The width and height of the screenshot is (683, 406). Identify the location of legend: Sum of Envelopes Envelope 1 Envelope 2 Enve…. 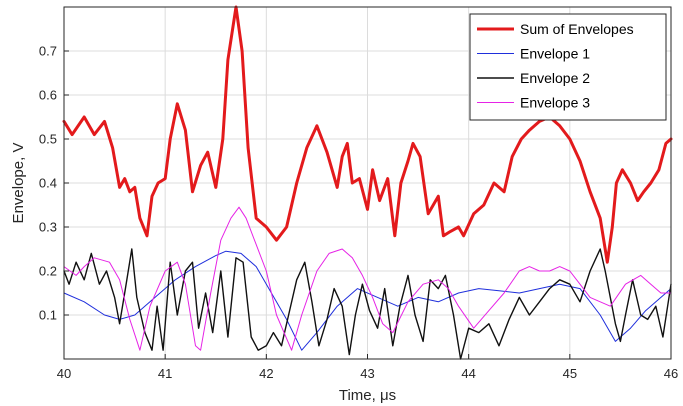
(568, 67).